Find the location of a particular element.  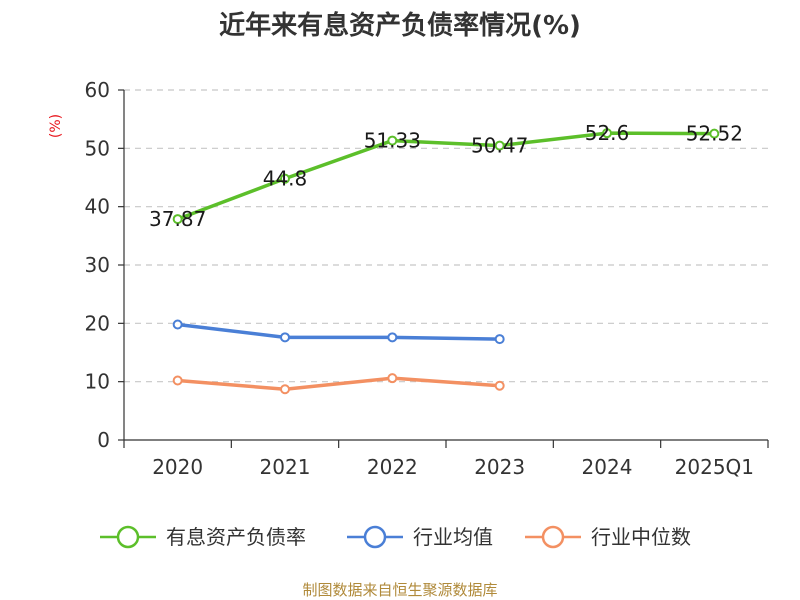

y-tick-label: 20 is located at coordinates (97, 323).